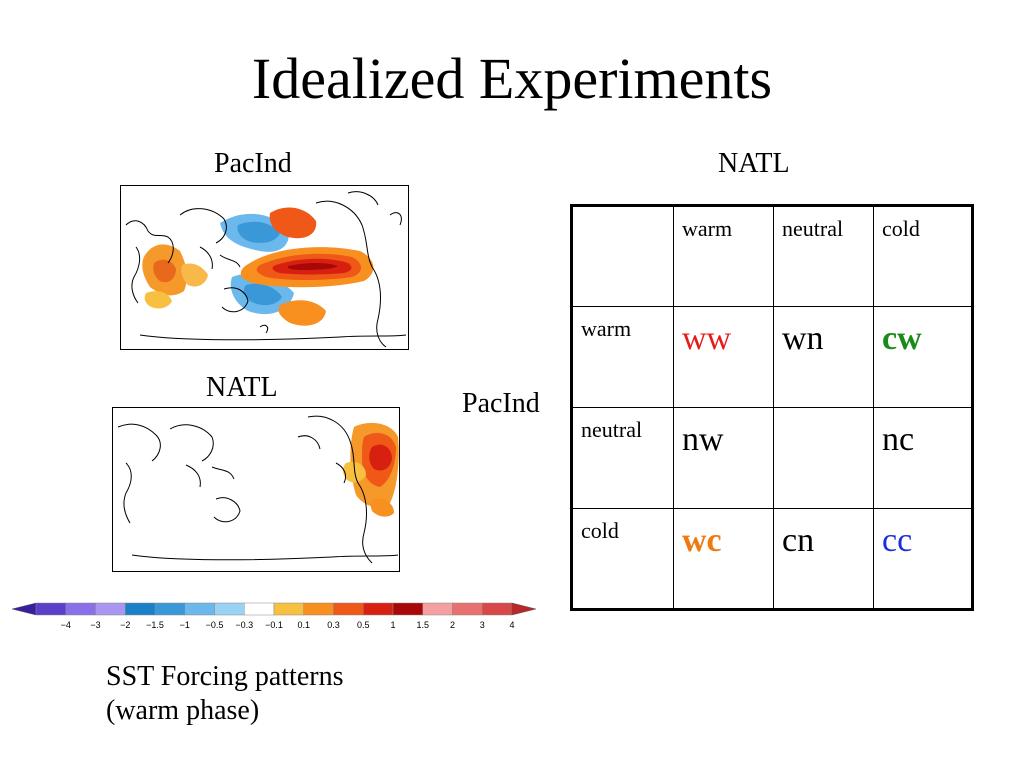 Image resolution: width=1024 pixels, height=768 pixels. Describe the element at coordinates (511, 625) in the screenshot. I see `colorbar-tick-label: 4` at that location.